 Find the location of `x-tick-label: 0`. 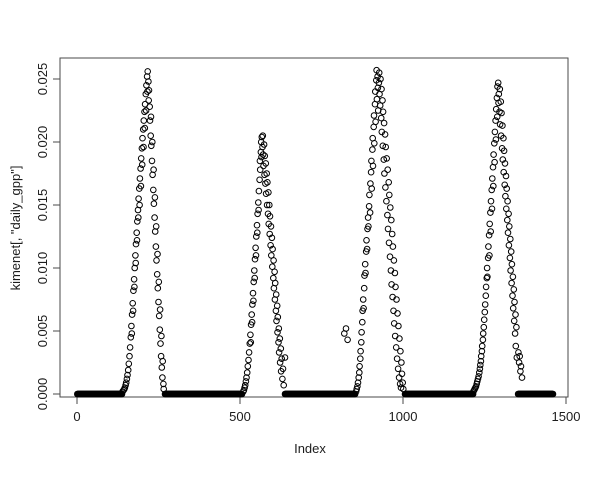

x-tick-label: 0 is located at coordinates (76, 416).